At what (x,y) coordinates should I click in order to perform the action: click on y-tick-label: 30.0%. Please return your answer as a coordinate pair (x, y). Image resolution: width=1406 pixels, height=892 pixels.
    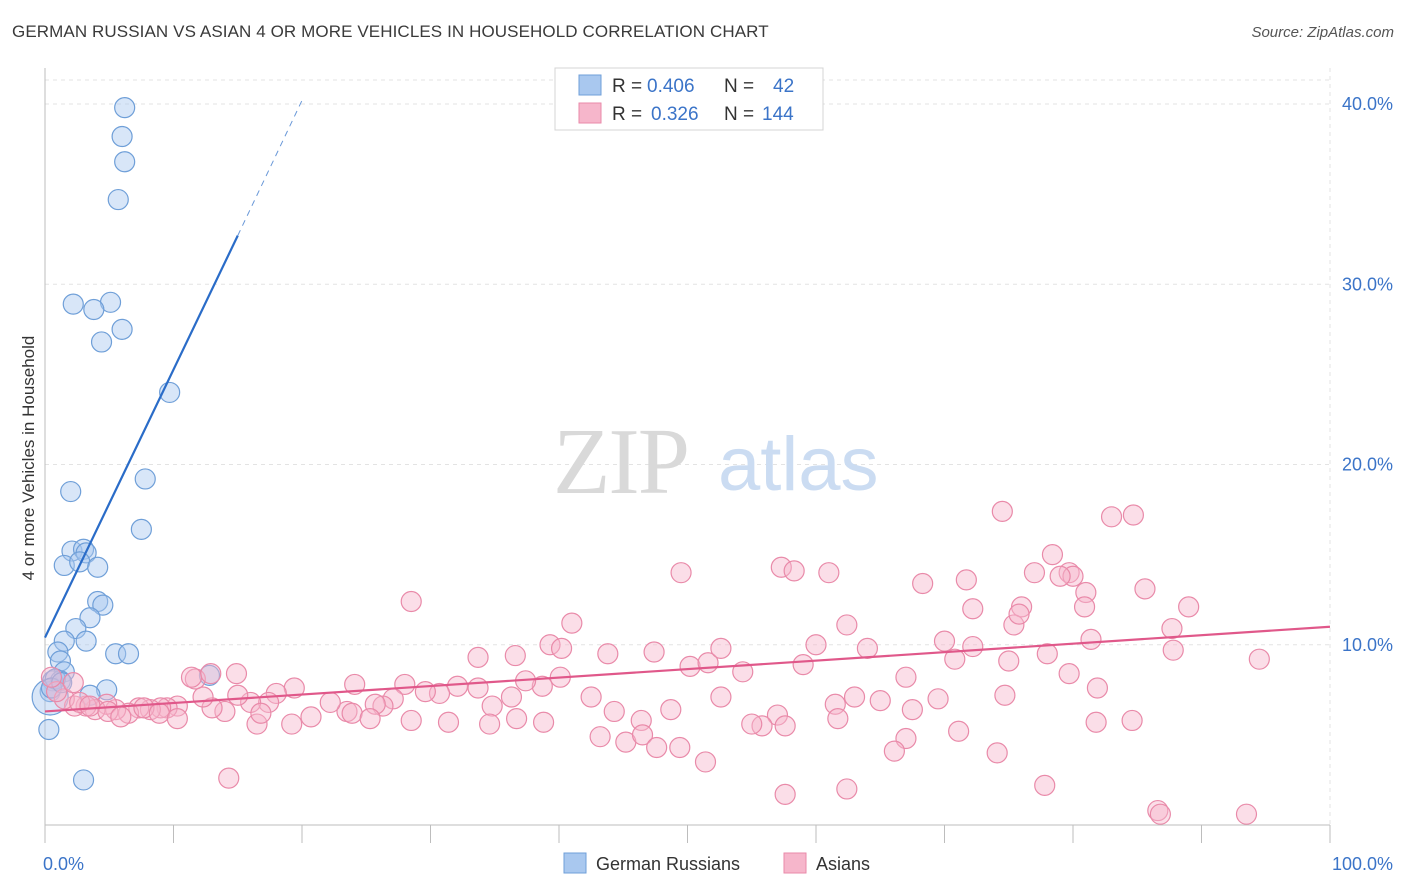
    Looking at the image, I should click on (1367, 284).